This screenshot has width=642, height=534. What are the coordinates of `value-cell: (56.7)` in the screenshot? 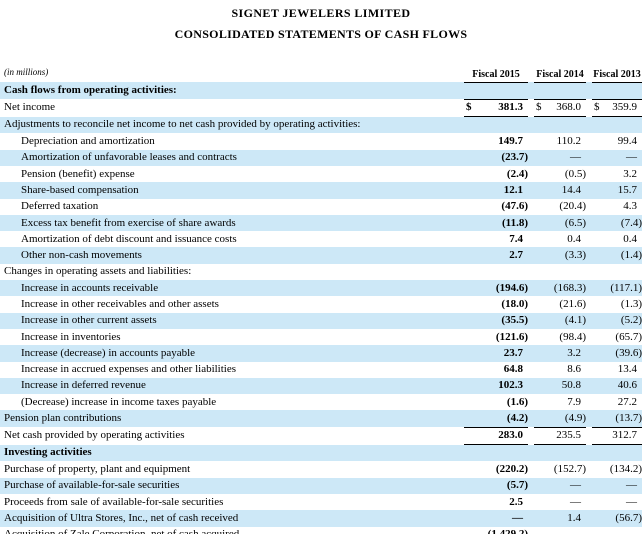 It's located at (617, 518).